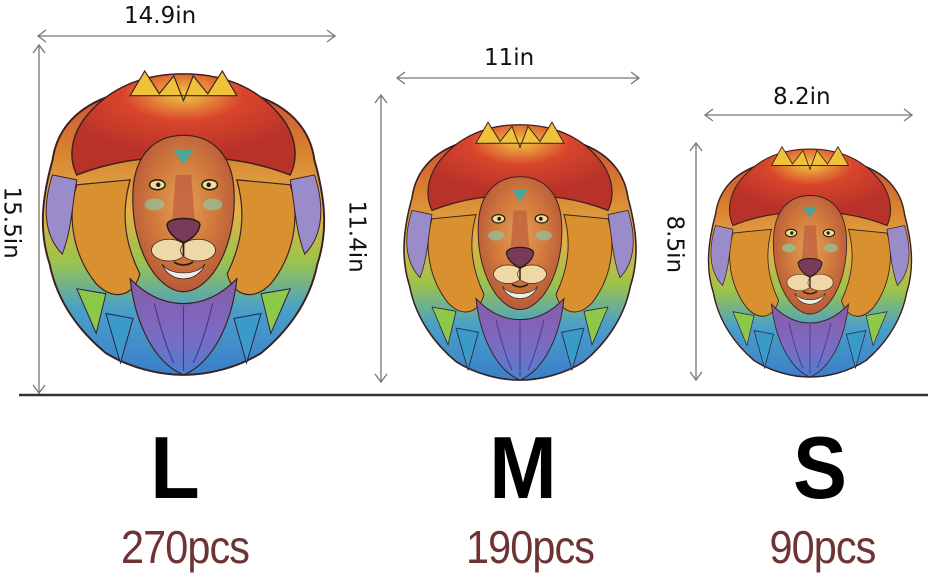 The width and height of the screenshot is (931, 576). Describe the element at coordinates (12, 222) in the screenshot. I see `height-label-large: 15.5in` at that location.